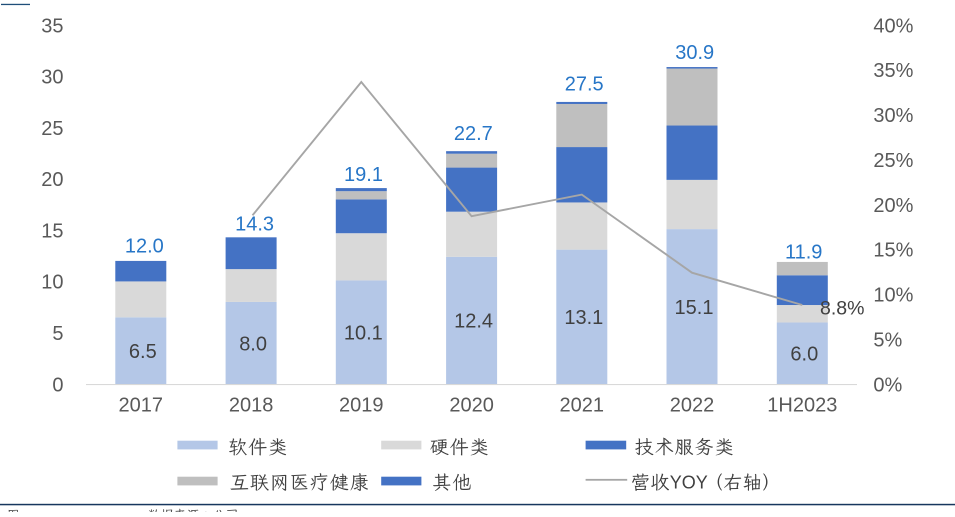  Describe the element at coordinates (583, 318) in the screenshot. I see `svg-text: 13.1` at that location.